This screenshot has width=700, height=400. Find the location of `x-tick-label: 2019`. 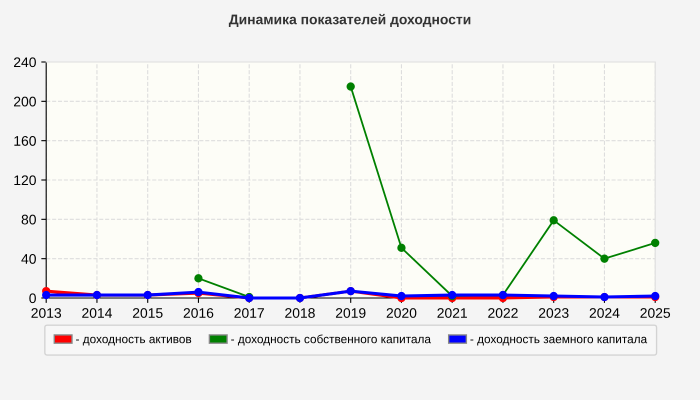

x-tick-label: 2019 is located at coordinates (351, 313).